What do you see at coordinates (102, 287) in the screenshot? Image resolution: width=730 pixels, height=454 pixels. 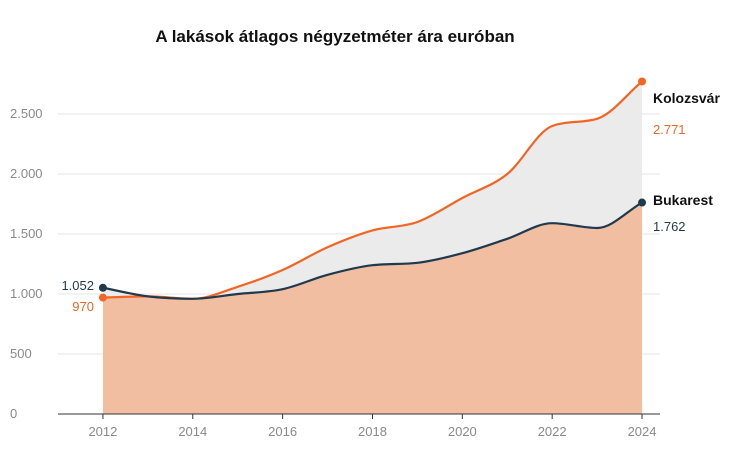 I see `point-bukarest-start` at bounding box center [102, 287].